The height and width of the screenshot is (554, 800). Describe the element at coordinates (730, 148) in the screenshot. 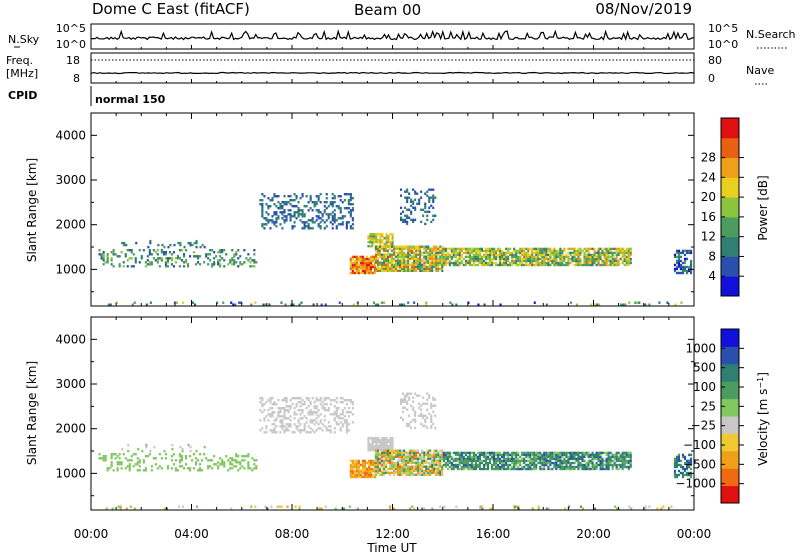

I see `colorbar-segment` at that location.